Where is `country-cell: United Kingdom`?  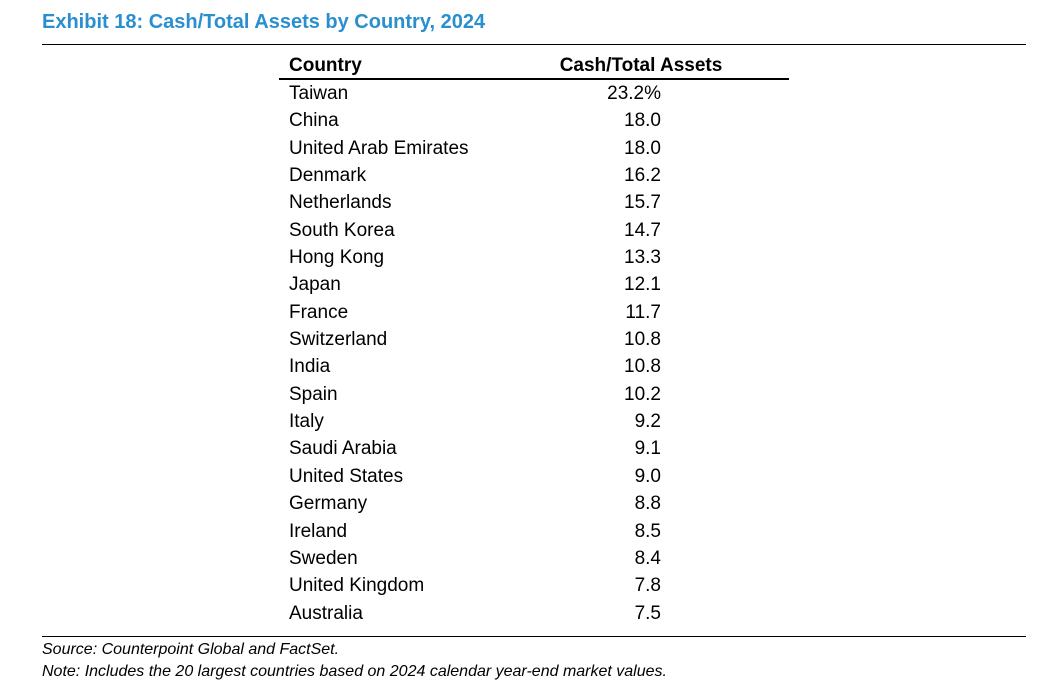 country-cell: United Kingdom is located at coordinates (357, 586).